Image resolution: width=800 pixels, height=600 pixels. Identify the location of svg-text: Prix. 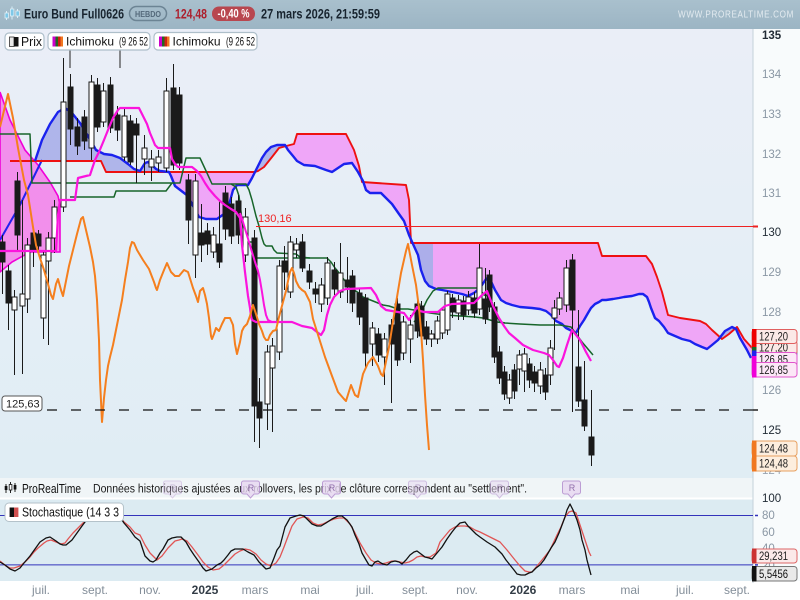
(32, 42).